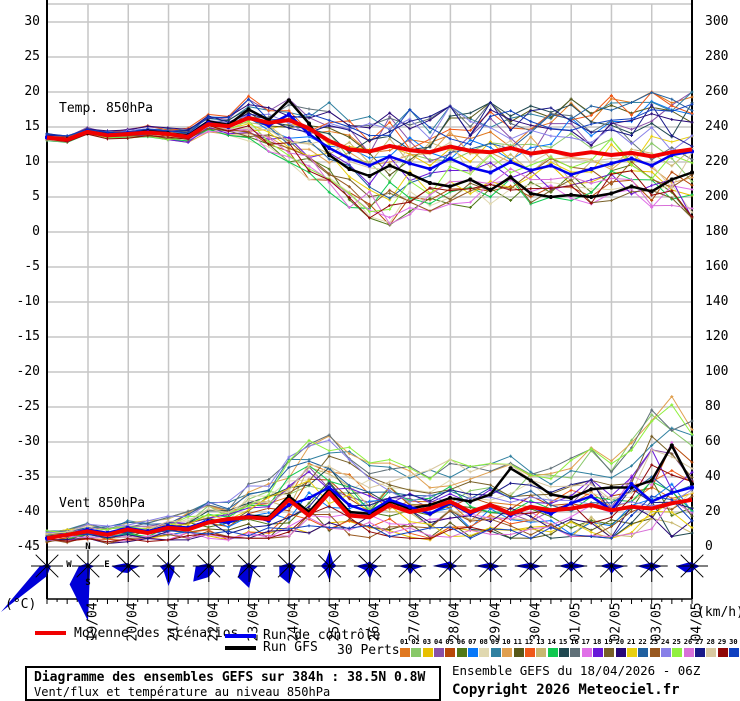 This screenshot has width=740, height=701. Describe the element at coordinates (455, 622) in the screenshot. I see `x-date-label-28-04: 28/04` at that location.